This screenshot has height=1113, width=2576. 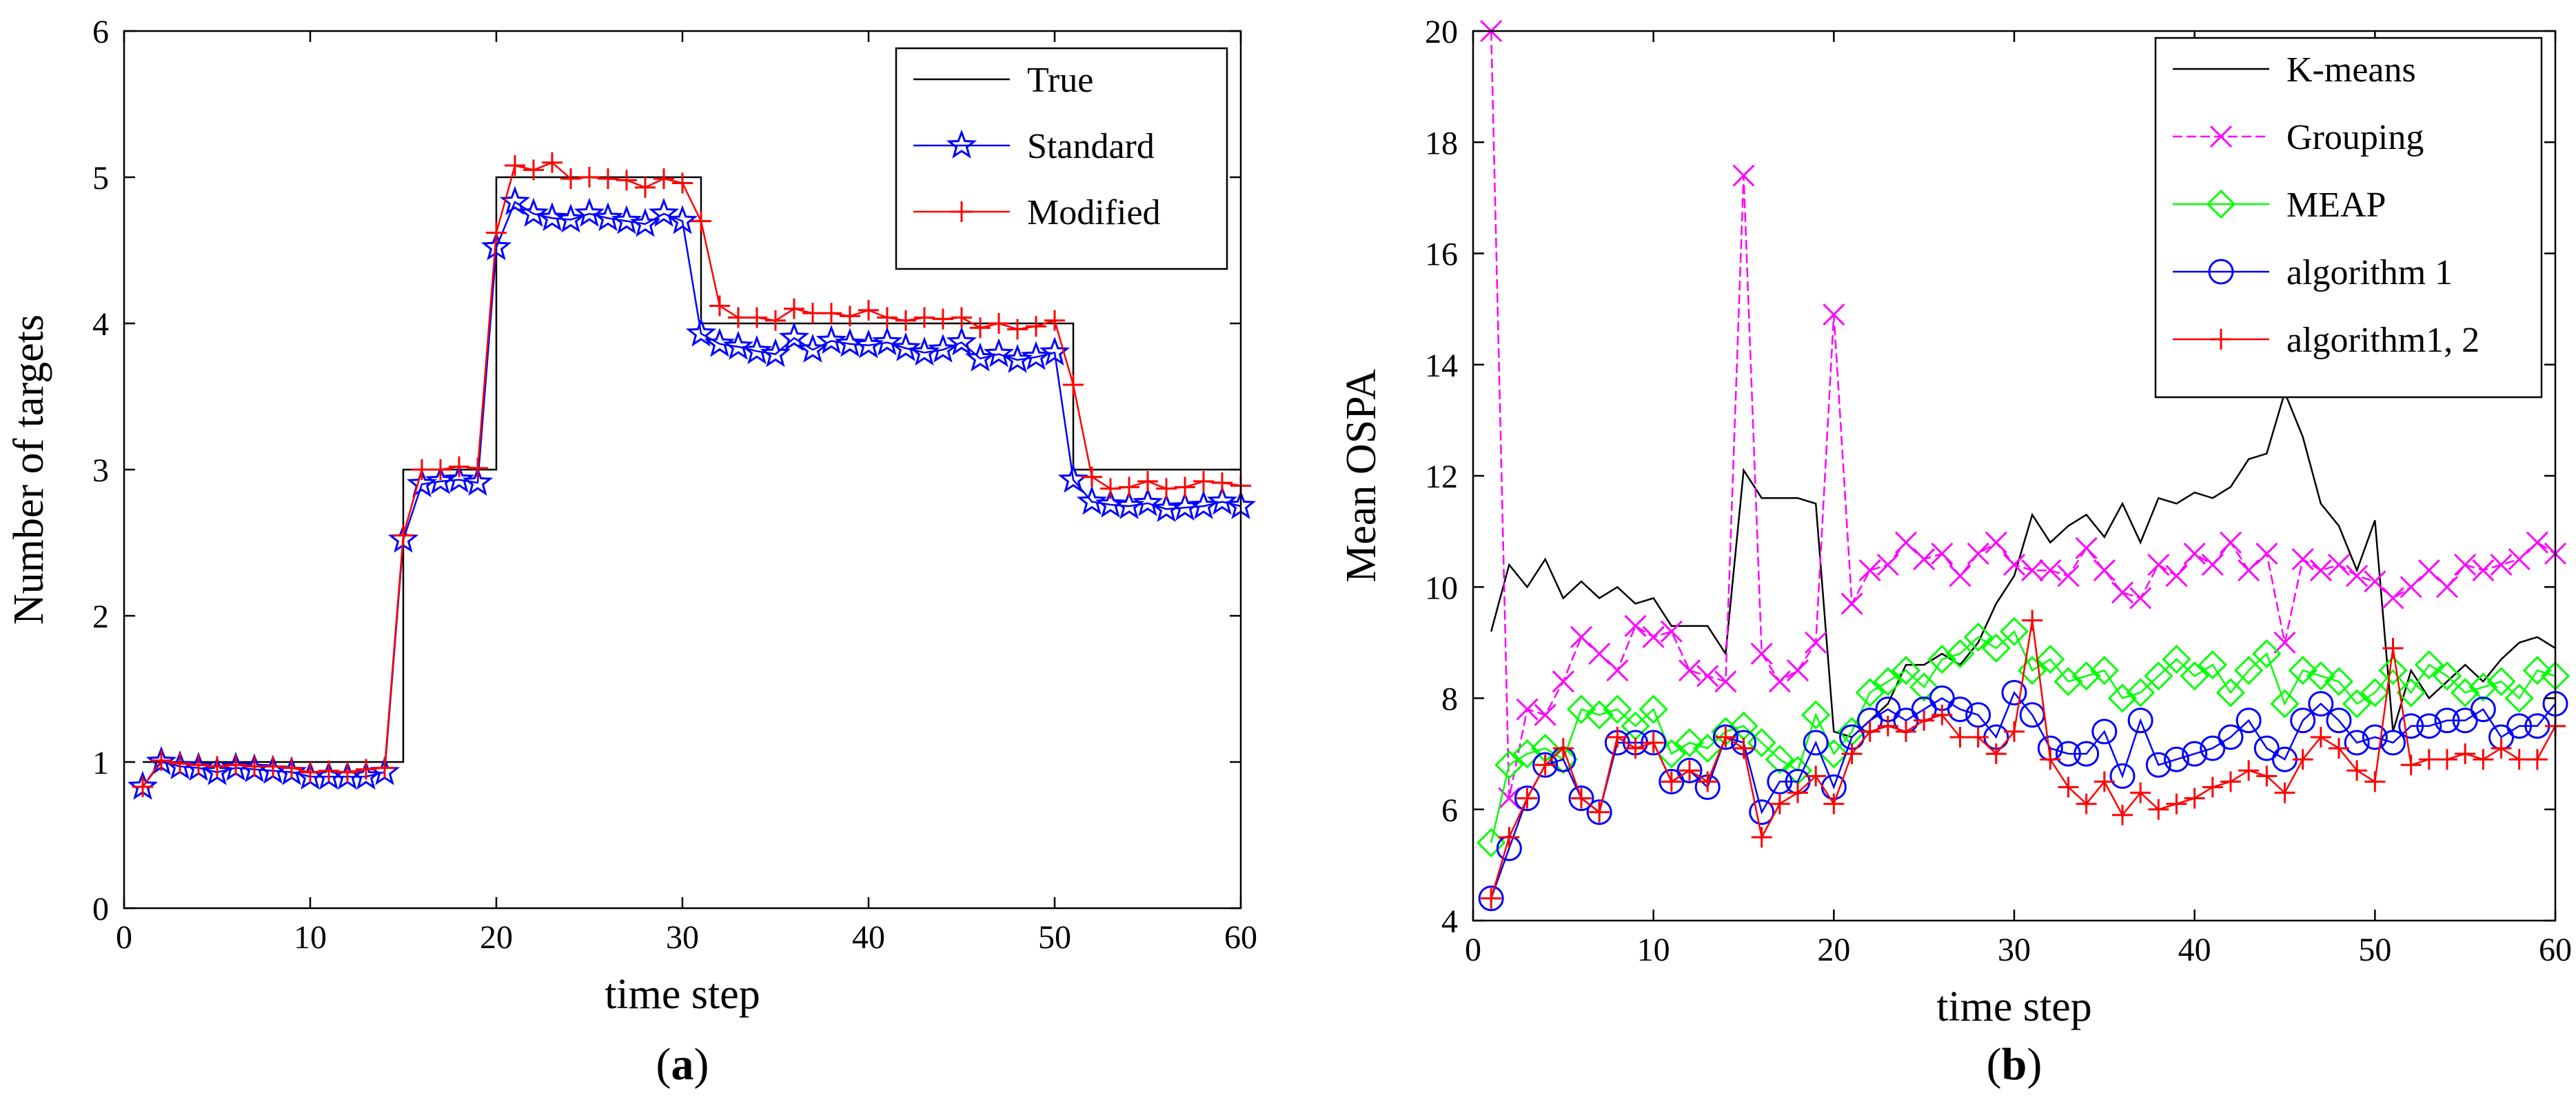 I want to click on x-tick-label: 50, so click(x=1054, y=938).